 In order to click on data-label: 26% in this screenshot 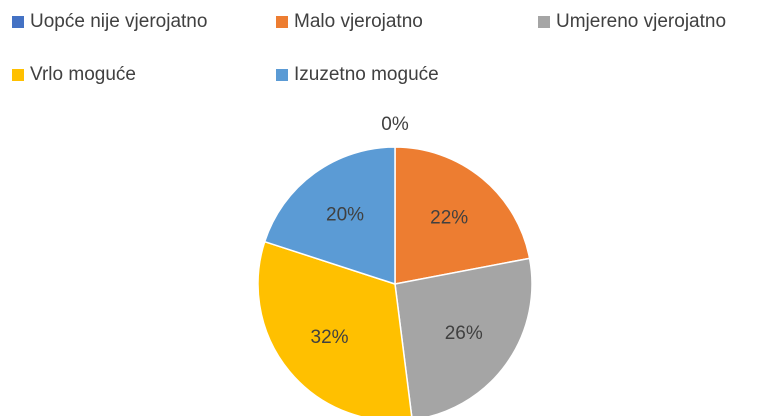, I will do `click(464, 333)`.